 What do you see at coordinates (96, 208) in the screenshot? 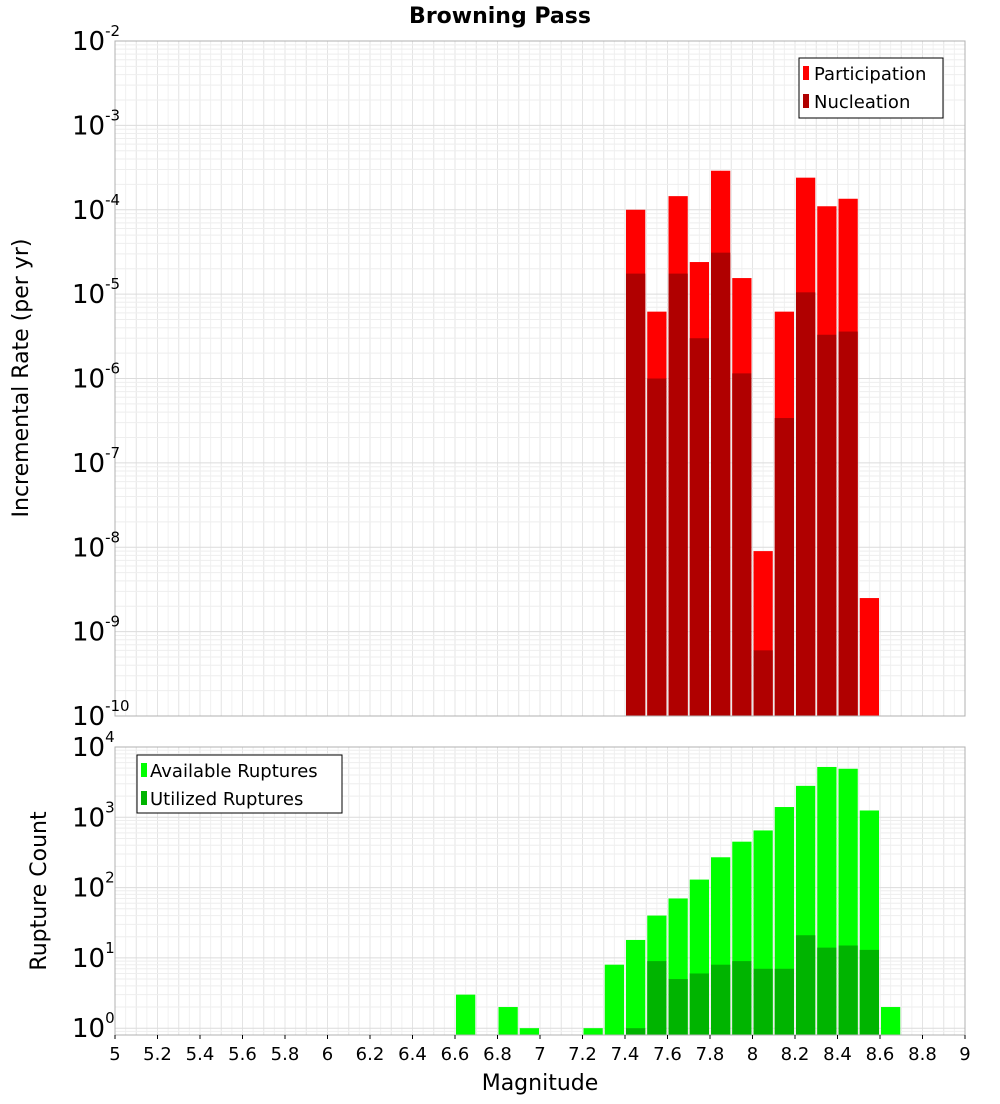
I see `top-y-tick-label: 10⁻⁴` at bounding box center [96, 208].